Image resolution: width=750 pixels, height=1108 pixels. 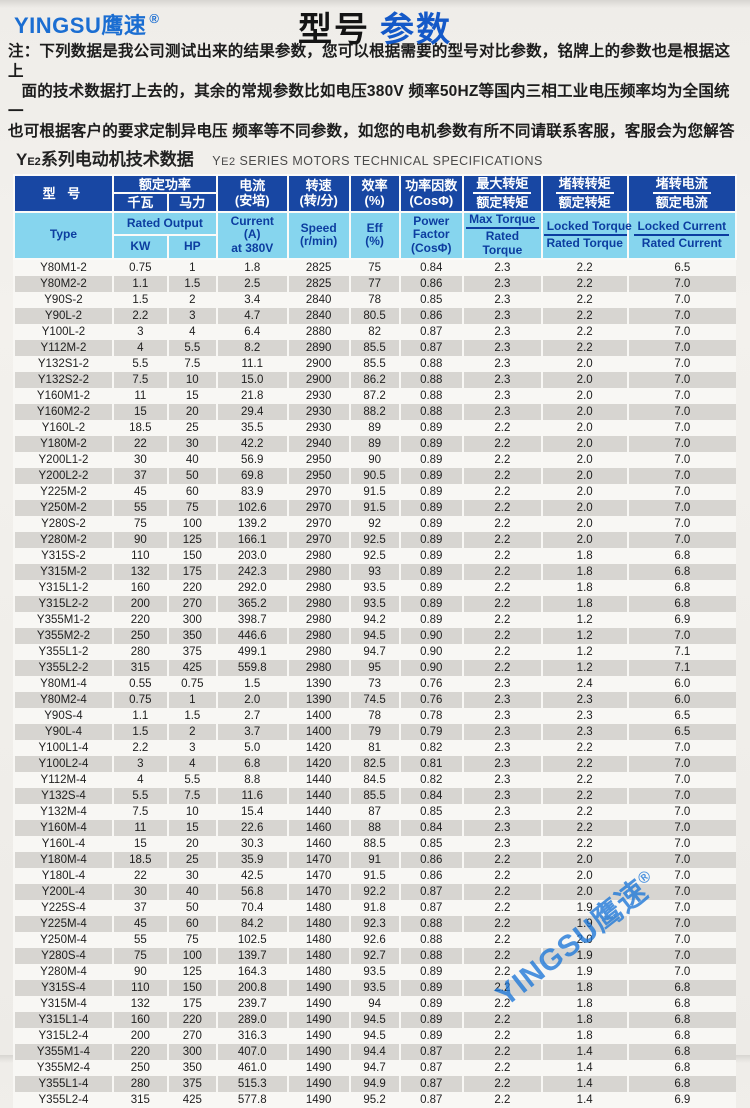 I want to click on spec-value-cell: 21.8, so click(x=251, y=396).